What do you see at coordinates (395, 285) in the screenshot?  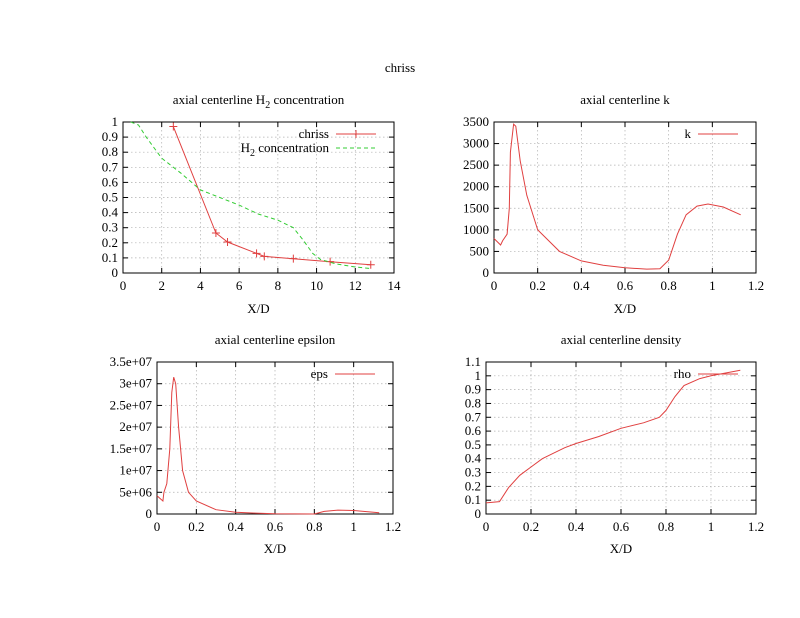 I see `x-tick-label: 14` at bounding box center [395, 285].